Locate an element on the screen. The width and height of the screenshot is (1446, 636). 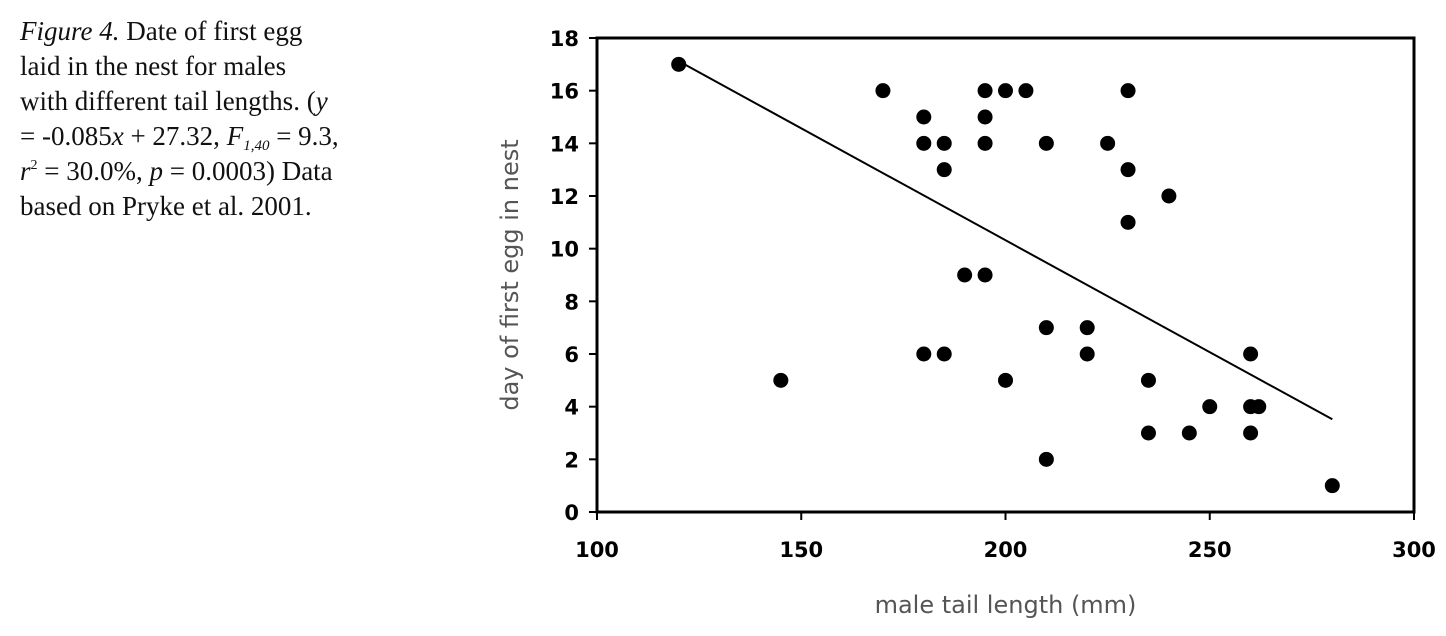
x-tick-label: 100 is located at coordinates (597, 550).